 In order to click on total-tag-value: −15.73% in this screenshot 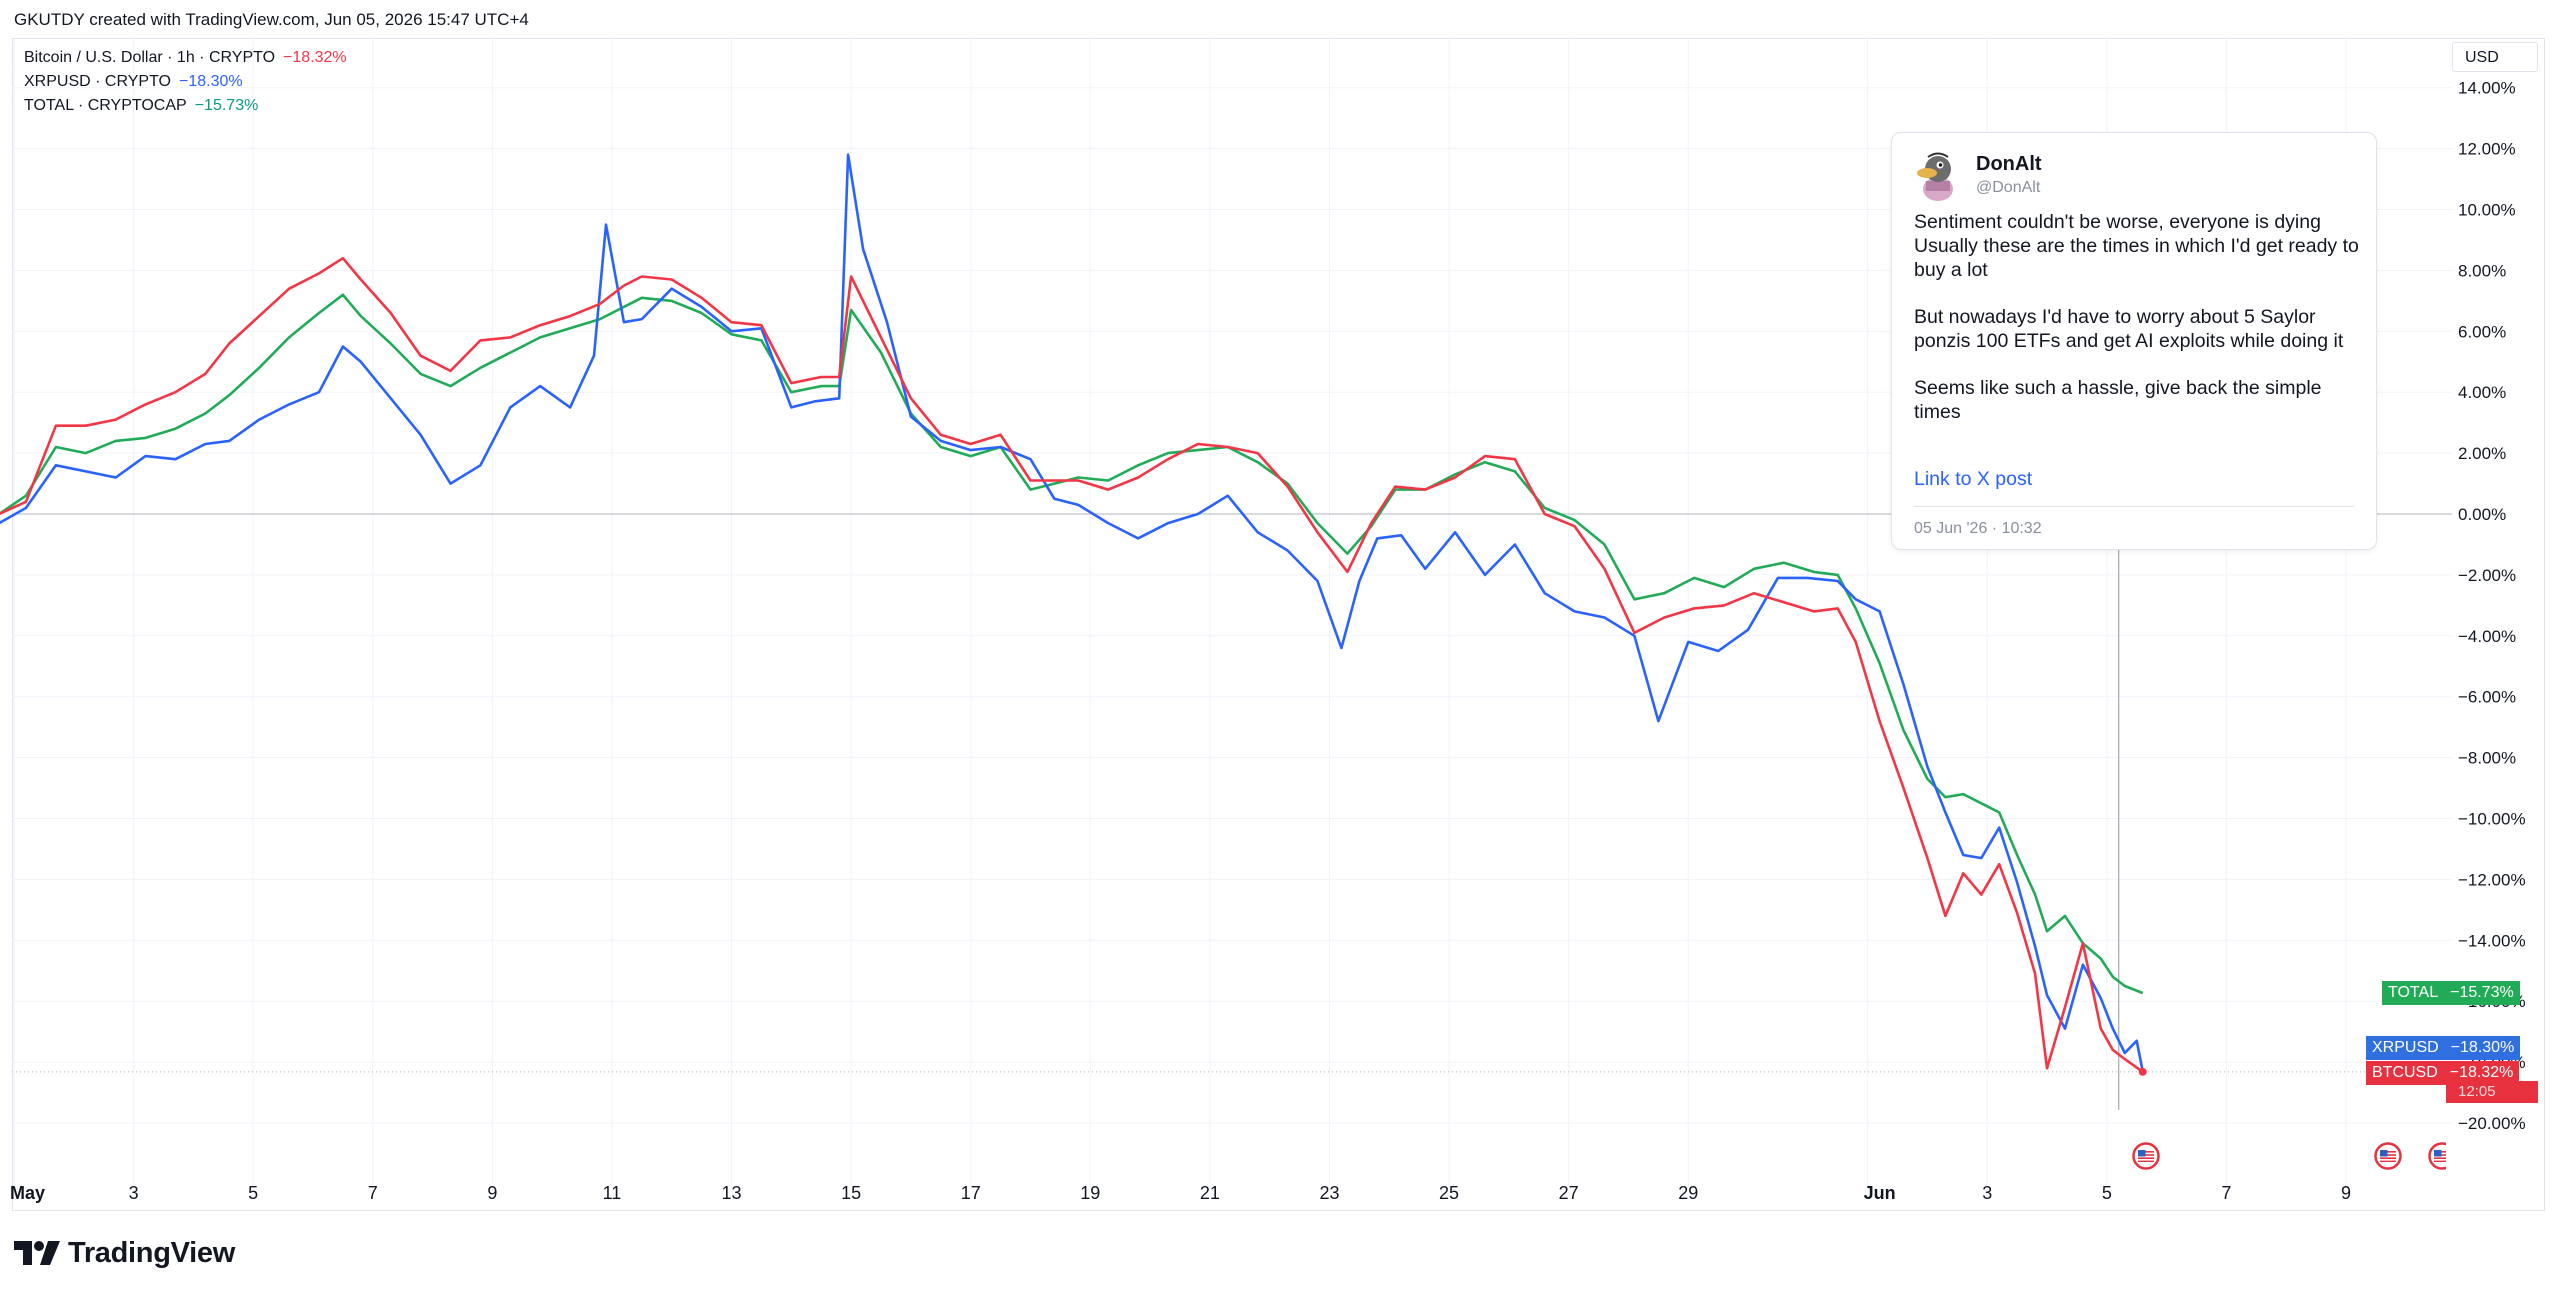, I will do `click(2482, 992)`.